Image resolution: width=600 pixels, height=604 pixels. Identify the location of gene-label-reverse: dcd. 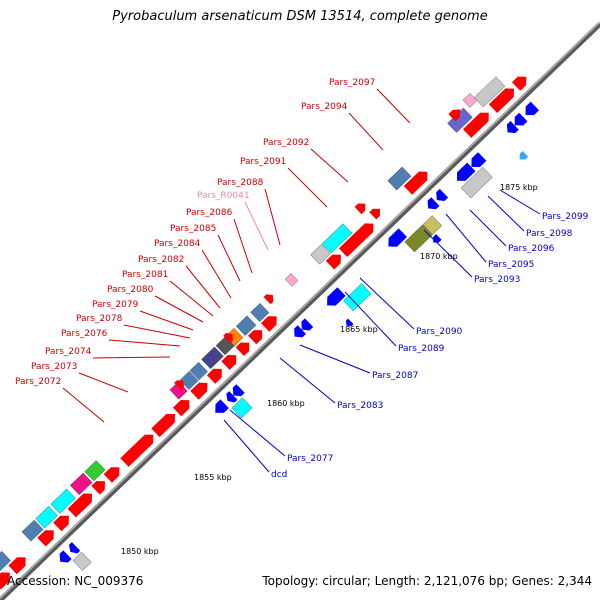
(279, 475).